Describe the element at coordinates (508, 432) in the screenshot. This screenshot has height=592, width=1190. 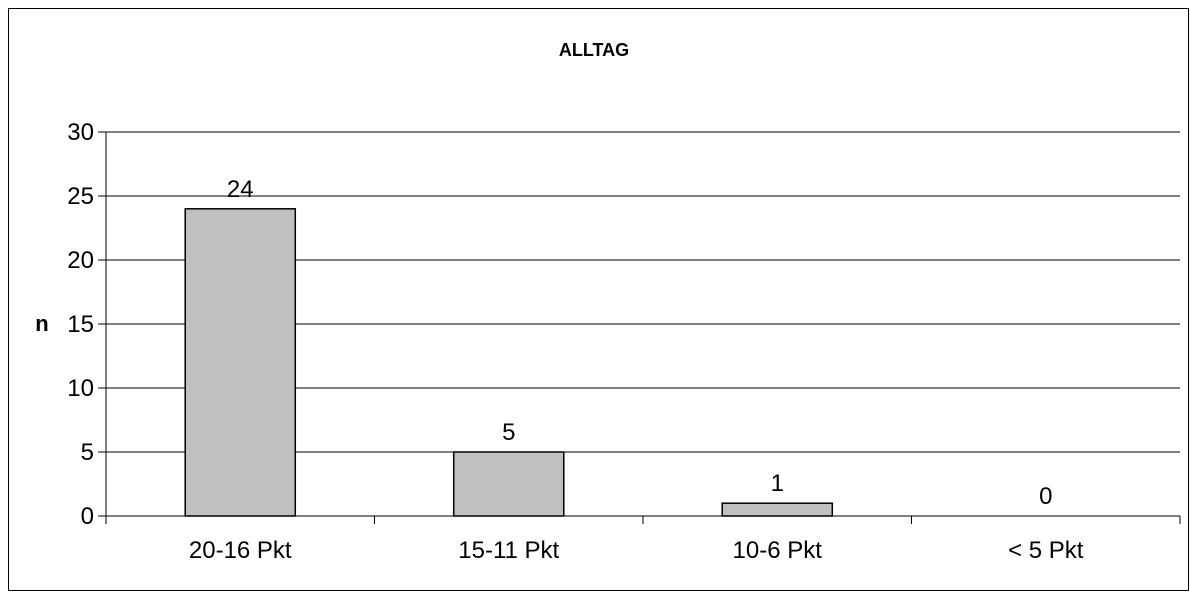
I see `data-label-1: 5` at that location.